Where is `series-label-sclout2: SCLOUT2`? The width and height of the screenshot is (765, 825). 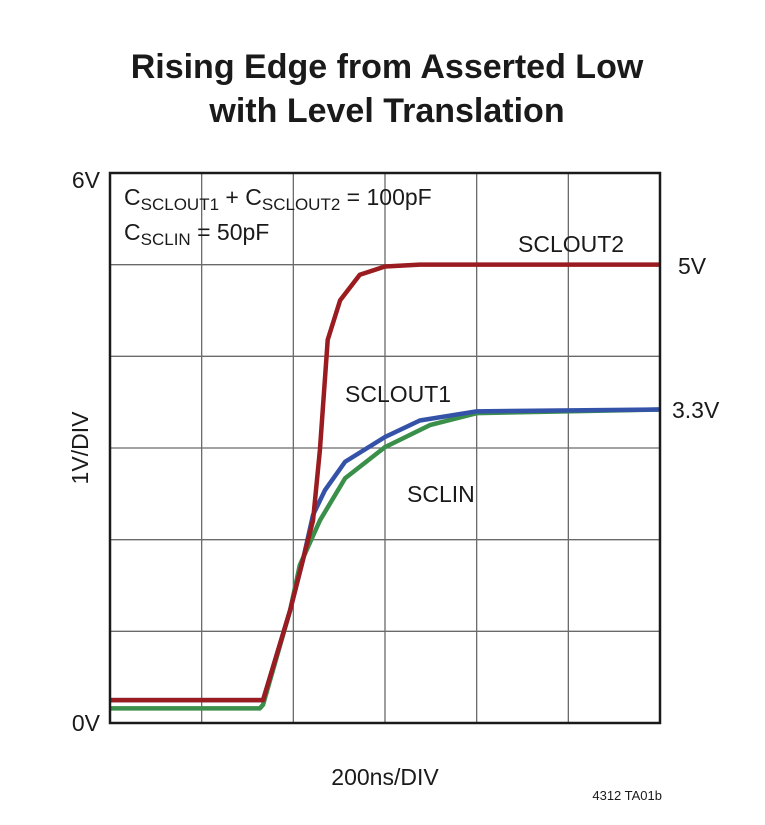
series-label-sclout2: SCLOUT2 is located at coordinates (571, 244).